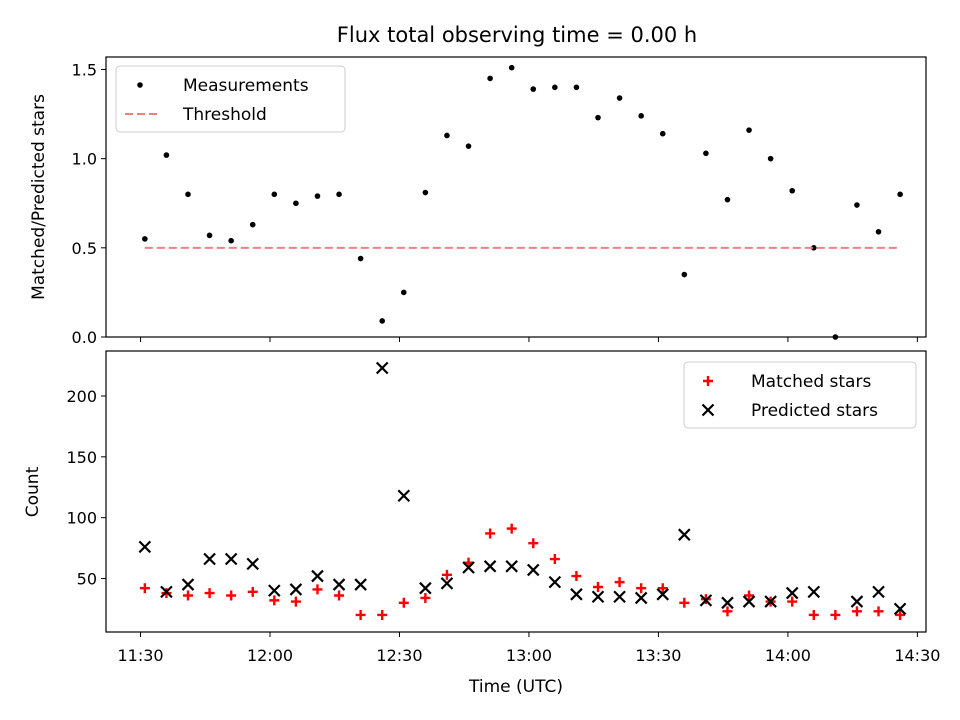 This screenshot has height=720, width=960. What do you see at coordinates (811, 382) in the screenshot?
I see `legend-label: Matched stars` at bounding box center [811, 382].